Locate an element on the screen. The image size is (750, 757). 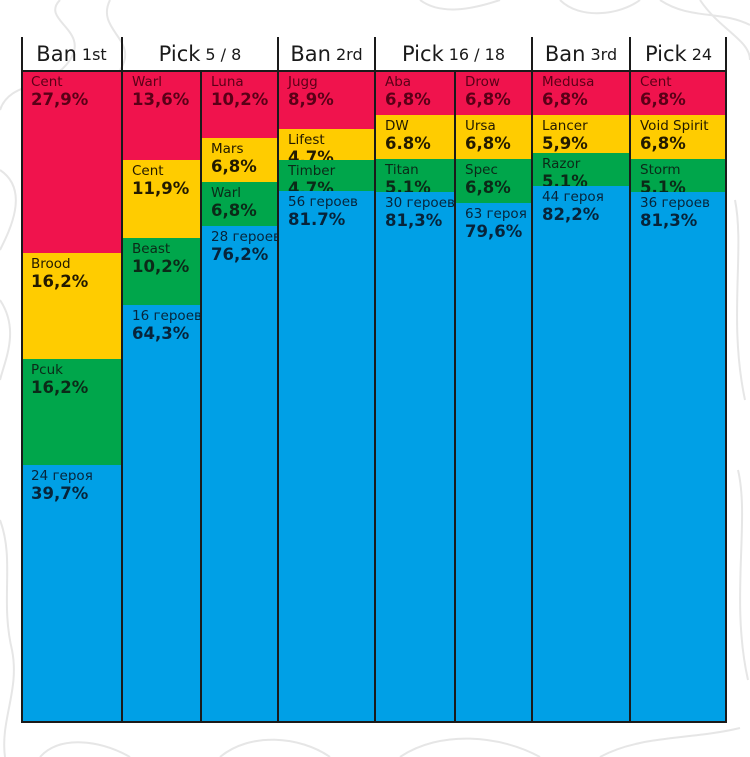
segment-yellow: Cent 11,9% is located at coordinates (161, 199).